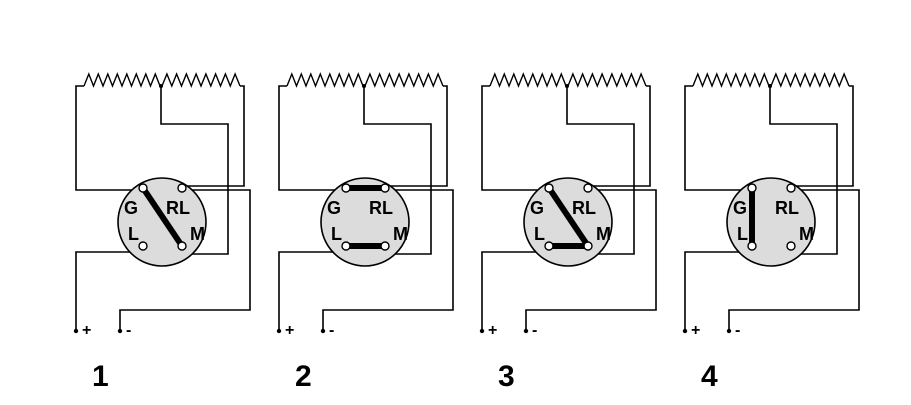  I want to click on diagram-number: 3, so click(506, 376).